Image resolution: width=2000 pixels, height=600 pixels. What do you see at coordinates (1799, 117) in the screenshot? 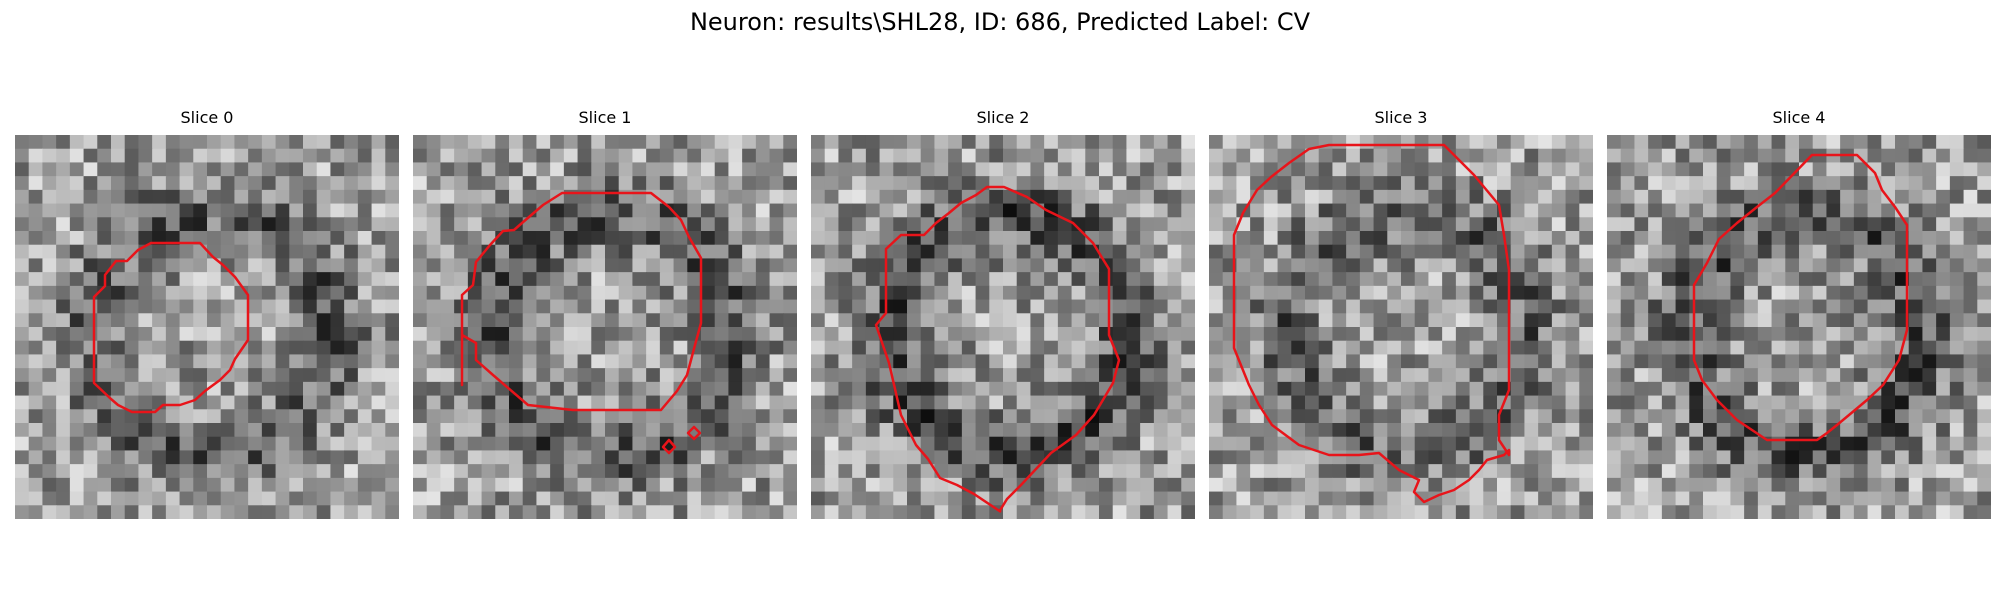
I see `slice-title: Slice 4` at bounding box center [1799, 117].